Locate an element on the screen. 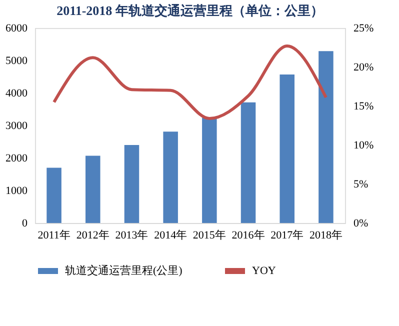 This screenshot has height=326, width=399. y2-tick-label: 15% is located at coordinates (364, 106).